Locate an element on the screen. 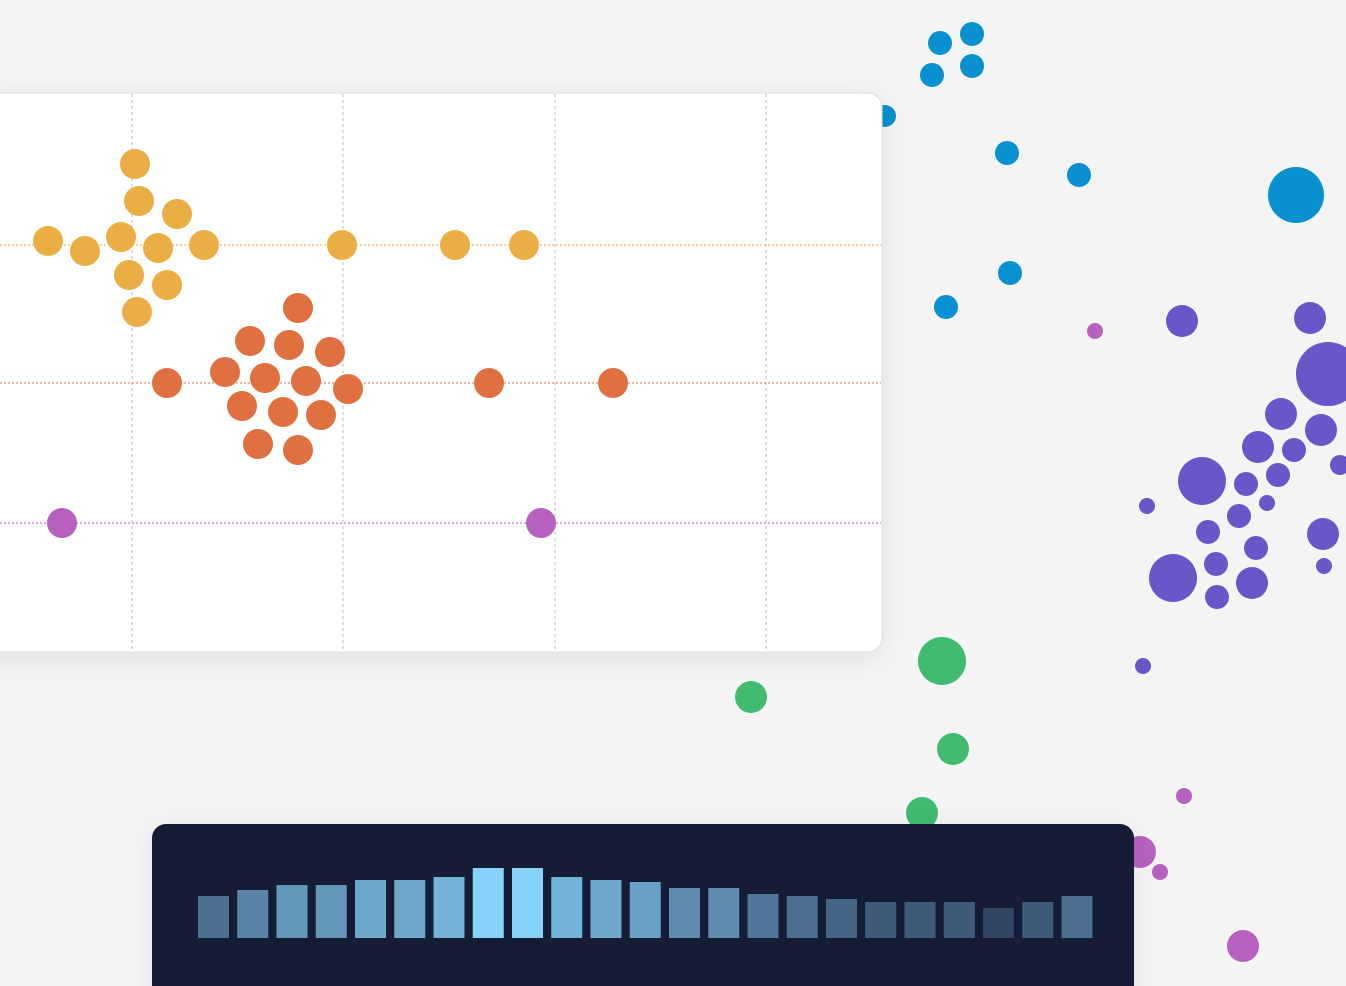 The width and height of the screenshot is (1346, 986). bars is located at coordinates (645, 903).